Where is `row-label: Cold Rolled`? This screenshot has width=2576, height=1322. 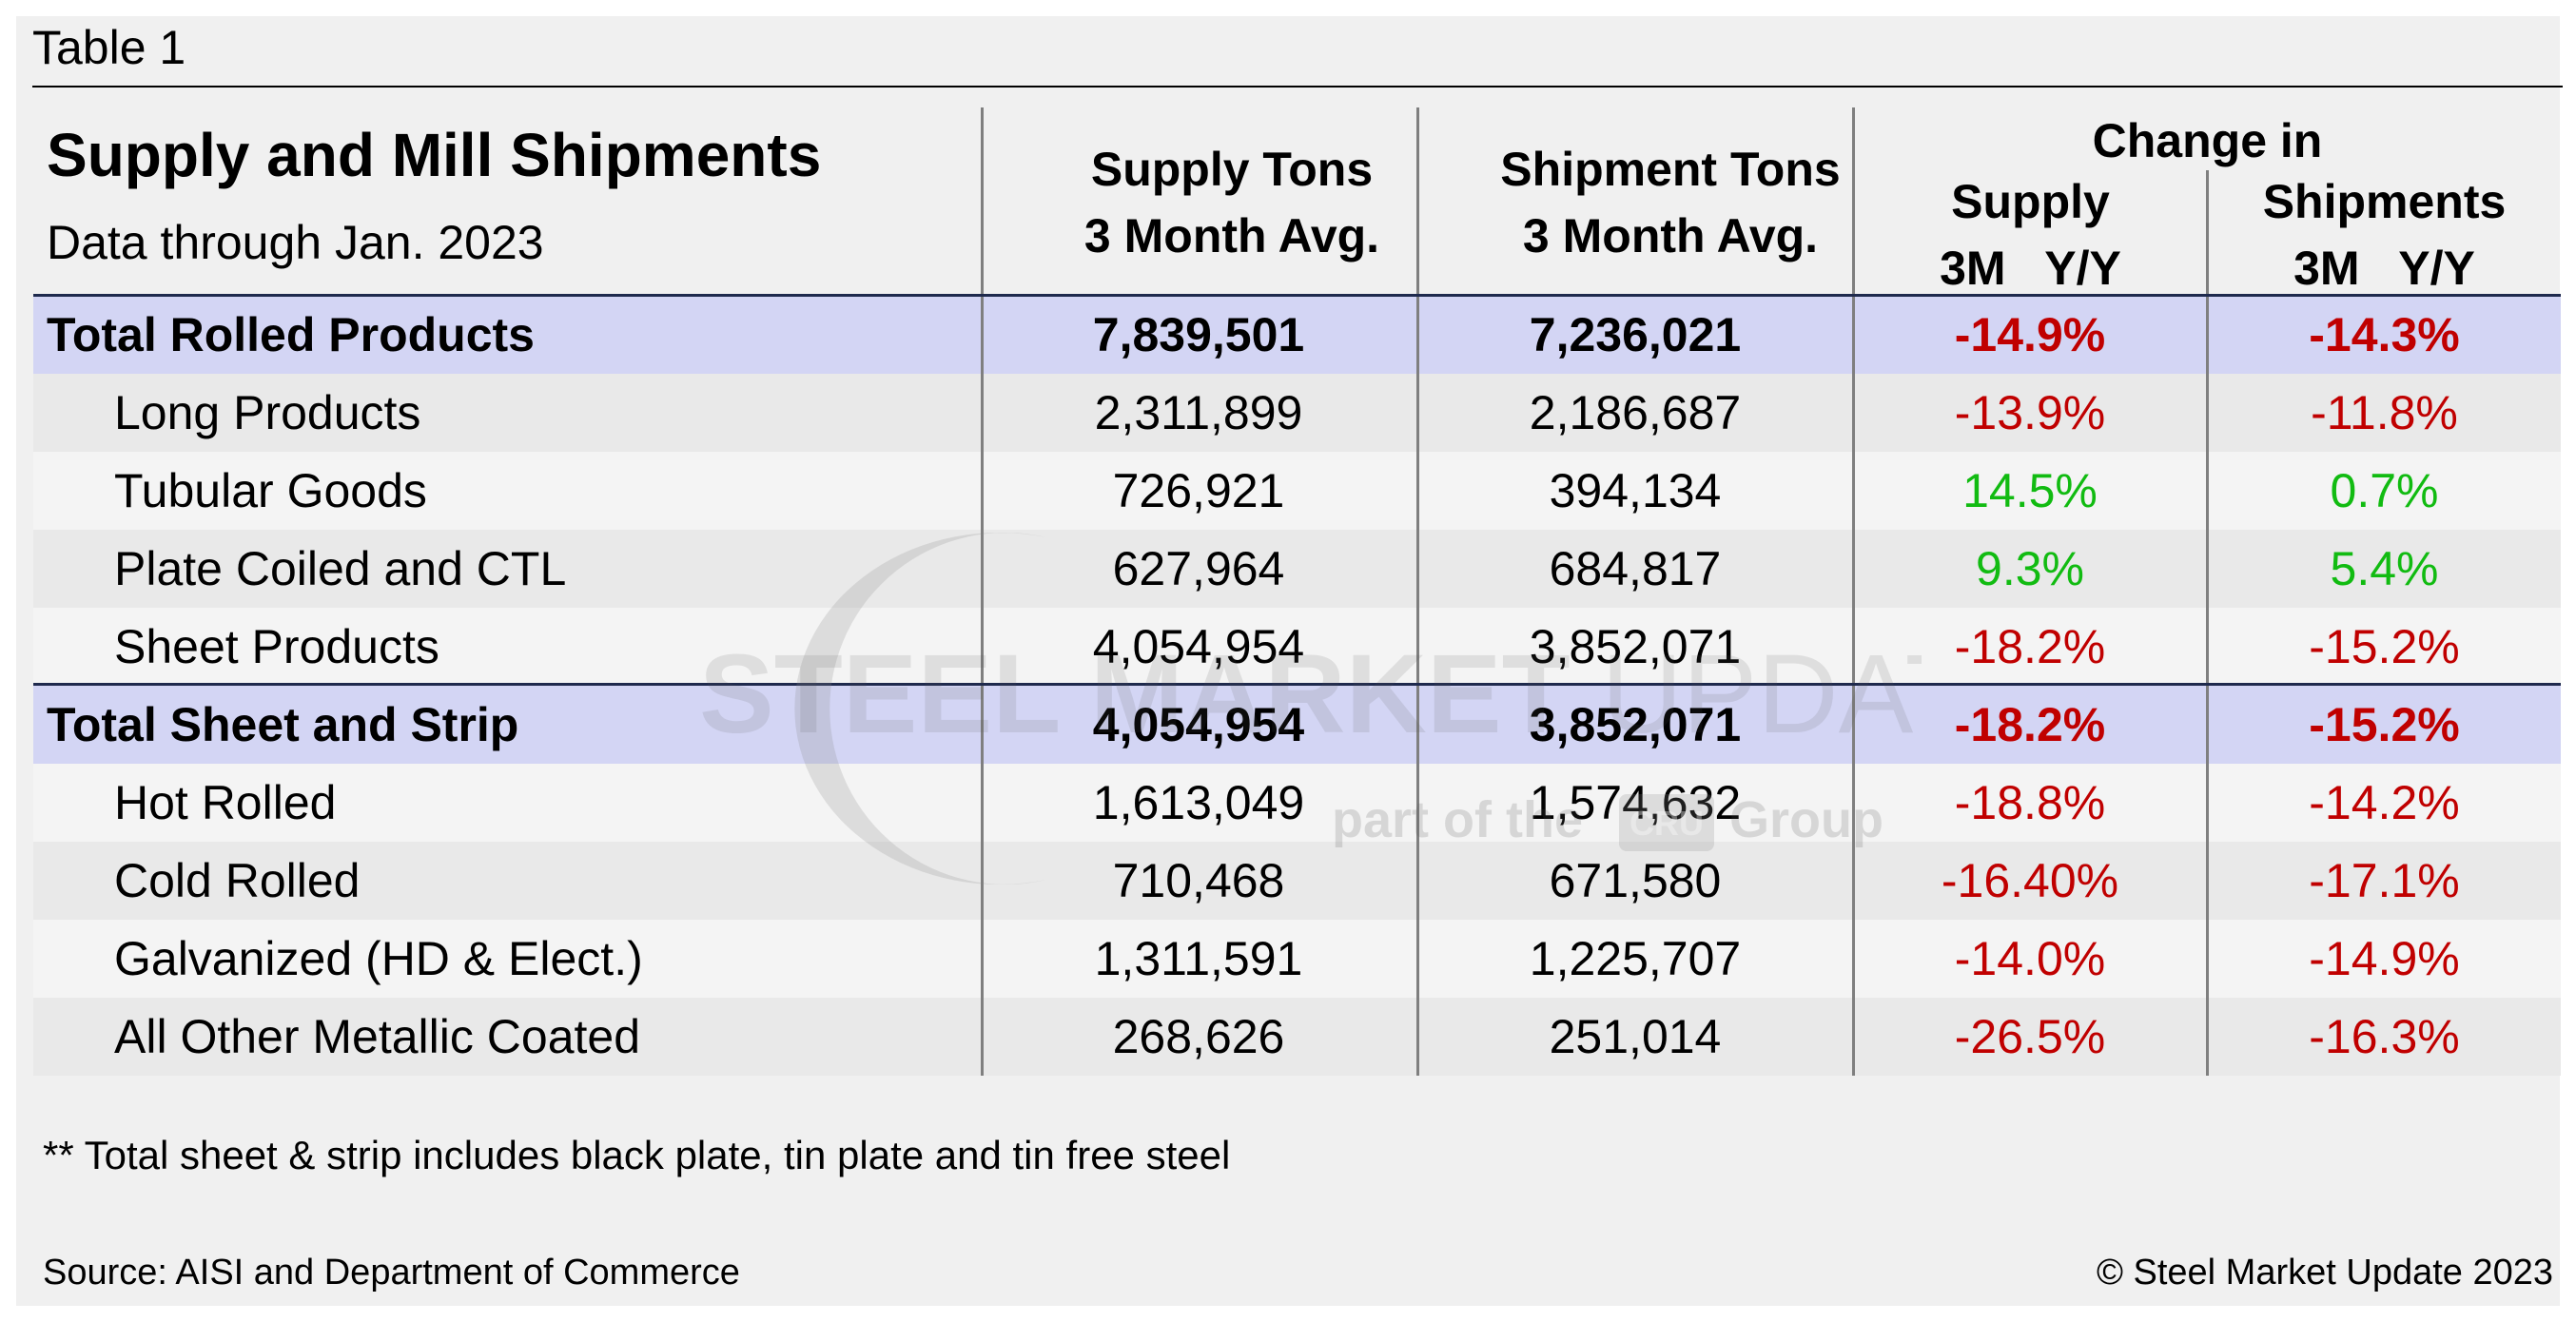 row-label: Cold Rolled is located at coordinates (238, 880).